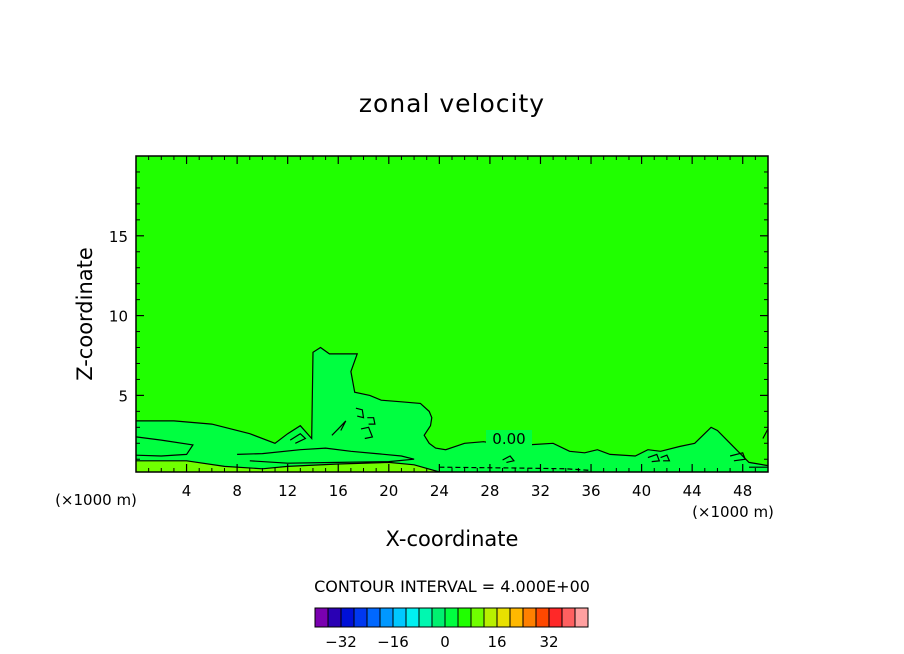 This screenshot has height=654, width=904. I want to click on z-unit-label: (×1000 m), so click(96, 500).